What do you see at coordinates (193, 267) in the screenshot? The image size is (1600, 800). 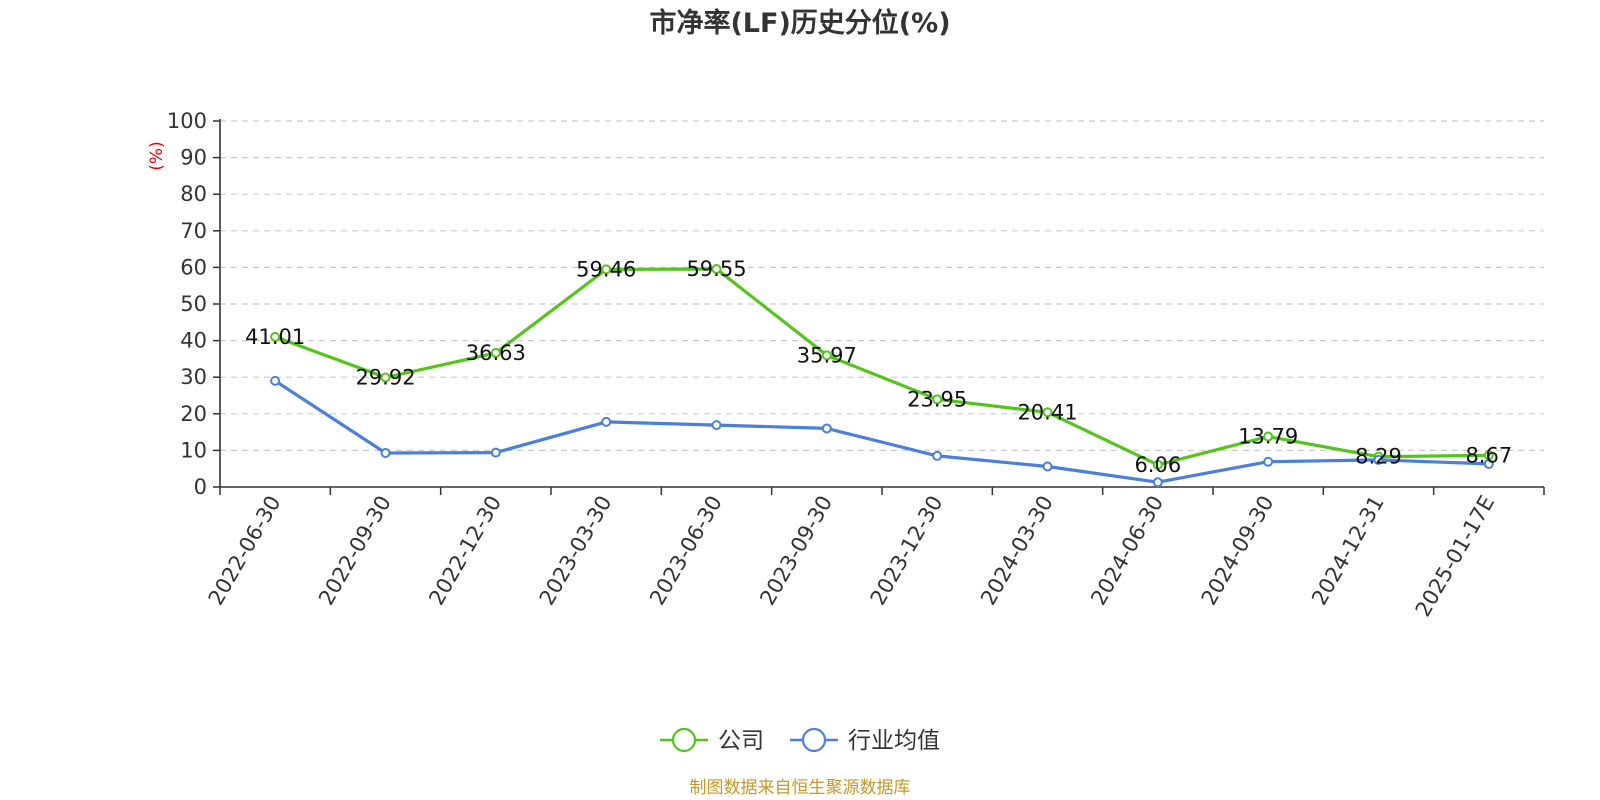 I see `y-tick-label: 60` at bounding box center [193, 267].